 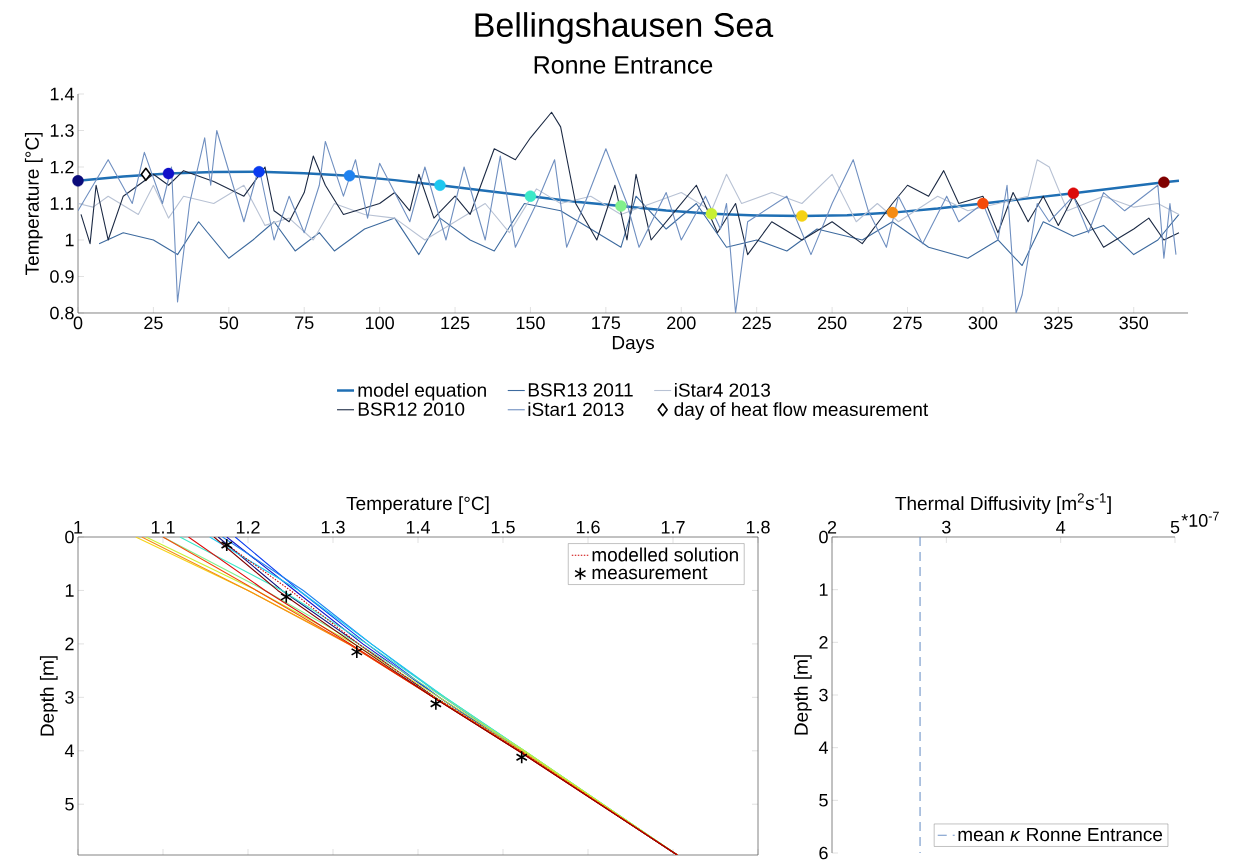 I want to click on text: *10$^{-7}$, so click(x=1200, y=519).